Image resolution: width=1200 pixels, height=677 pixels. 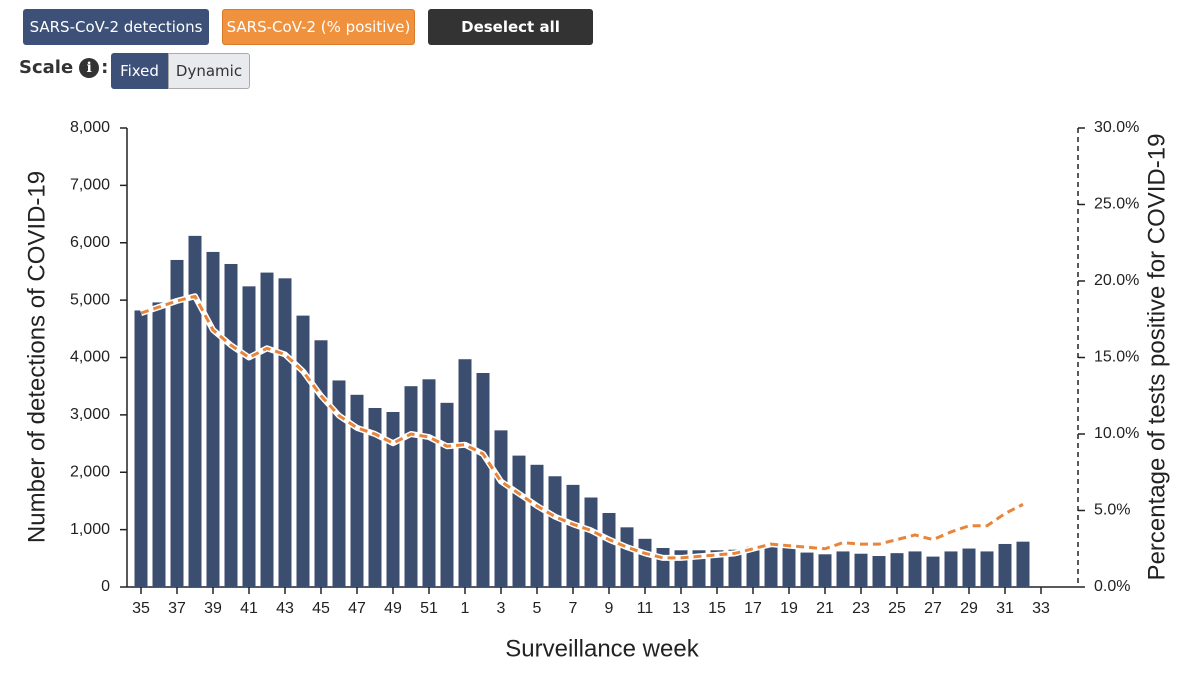 I want to click on x-tick-label: 47, so click(x=357, y=608).